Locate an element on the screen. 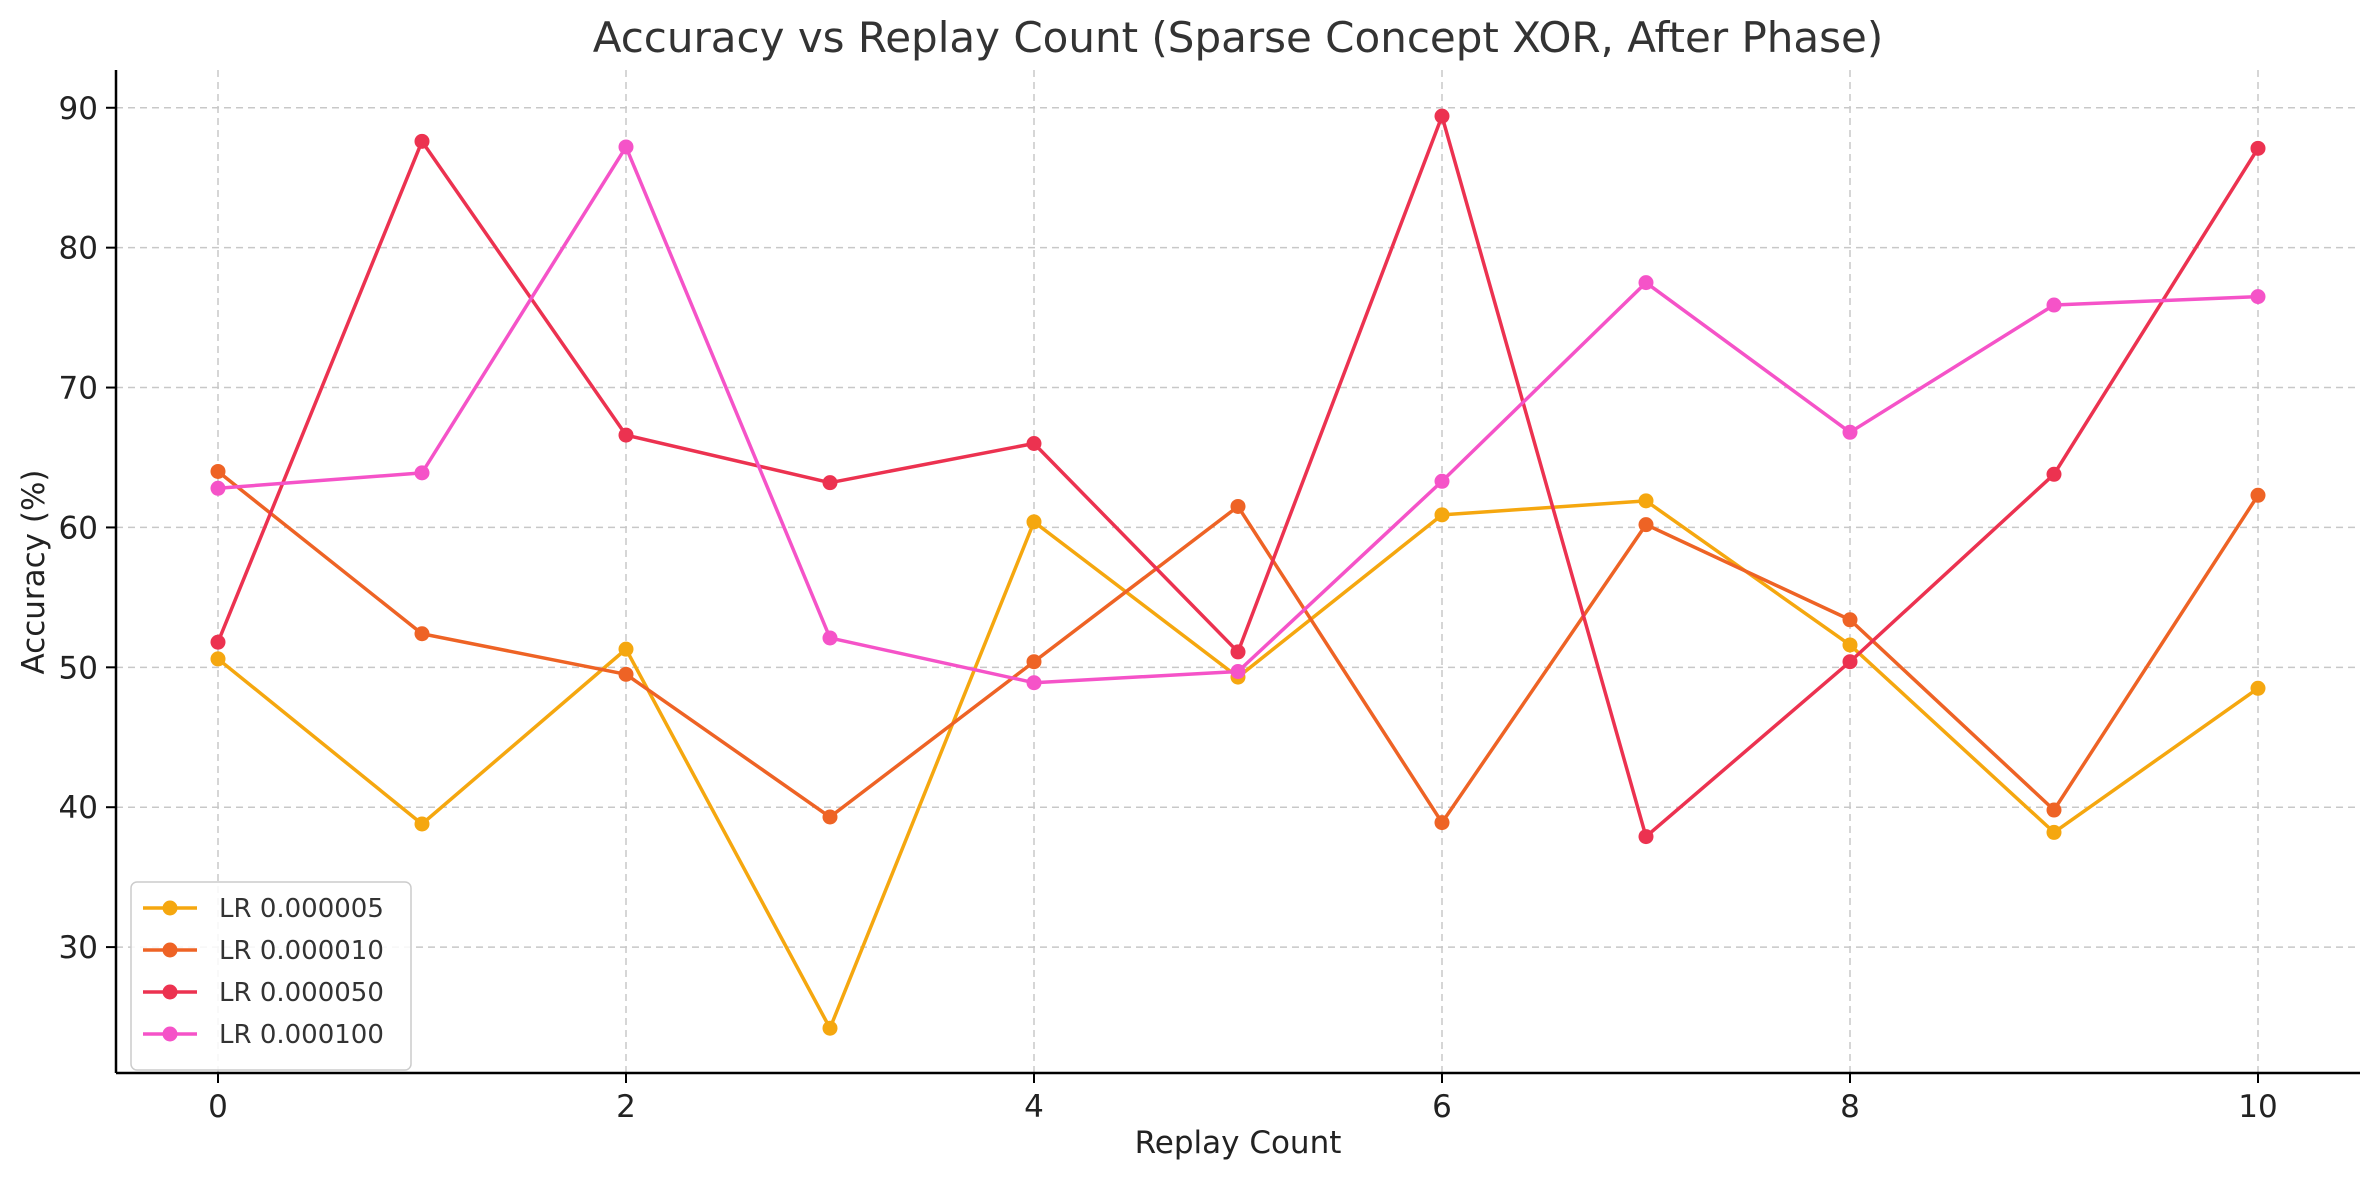  x-tick-label: 6 is located at coordinates (1442, 1107).